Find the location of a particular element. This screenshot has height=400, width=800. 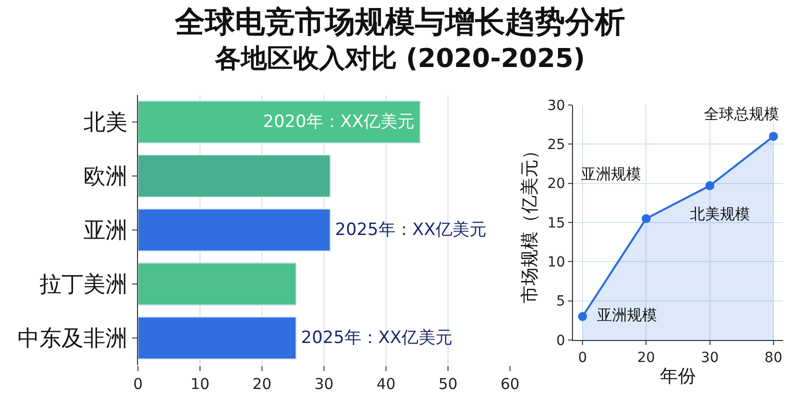

y-tick-label: 5 is located at coordinates (561, 302).